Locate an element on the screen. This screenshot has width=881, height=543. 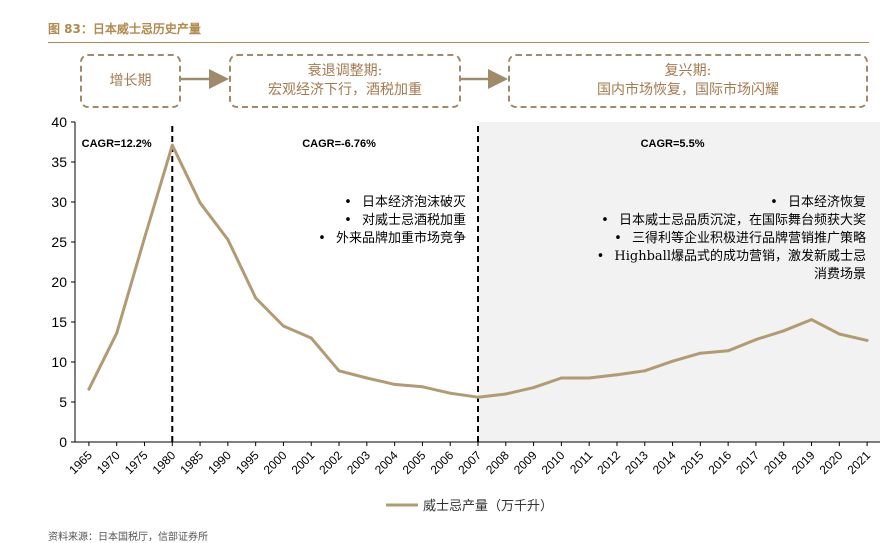
x-tick-label: 2003 is located at coordinates (358, 462).